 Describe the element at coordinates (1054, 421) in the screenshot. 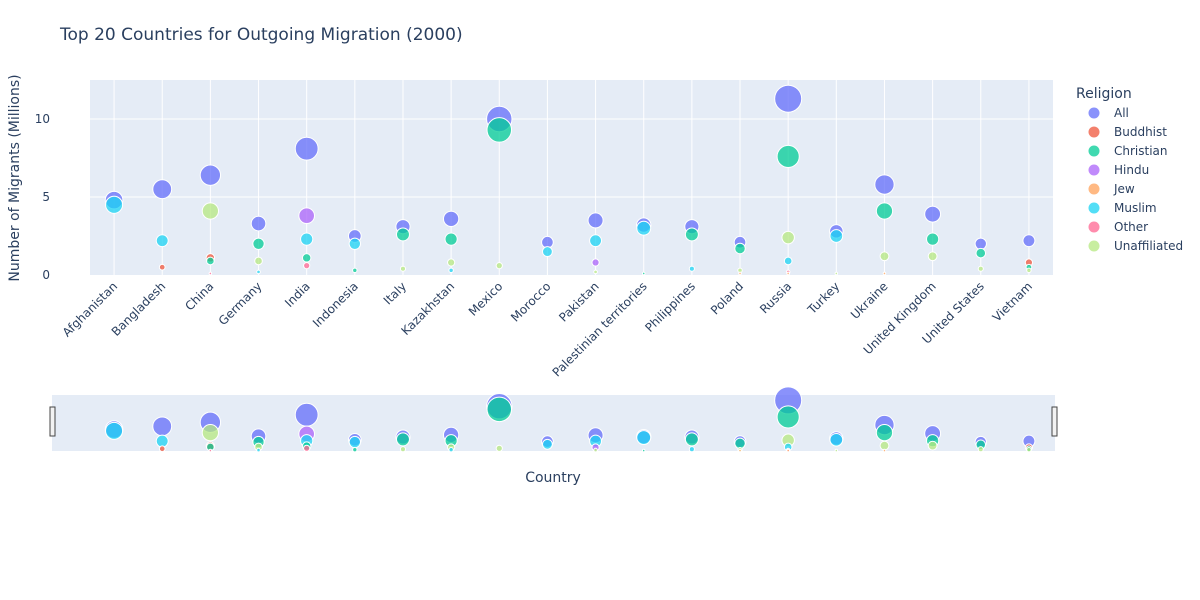

I see `range-slider-right-handle` at that location.